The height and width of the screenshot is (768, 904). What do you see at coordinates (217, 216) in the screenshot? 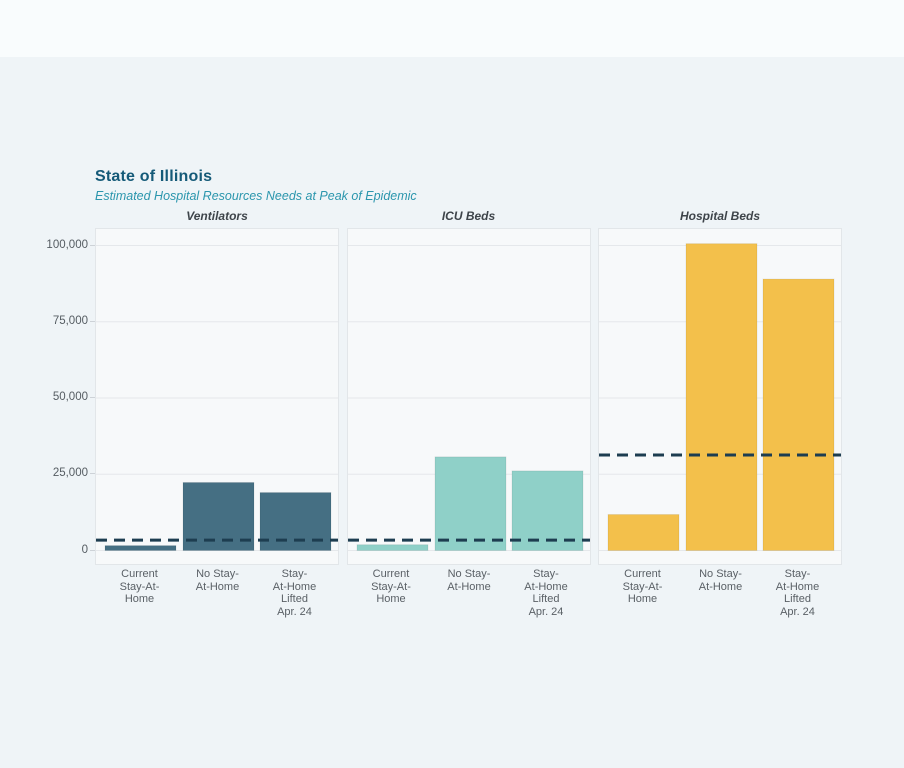
I see `panel-title: Ventilators` at bounding box center [217, 216].